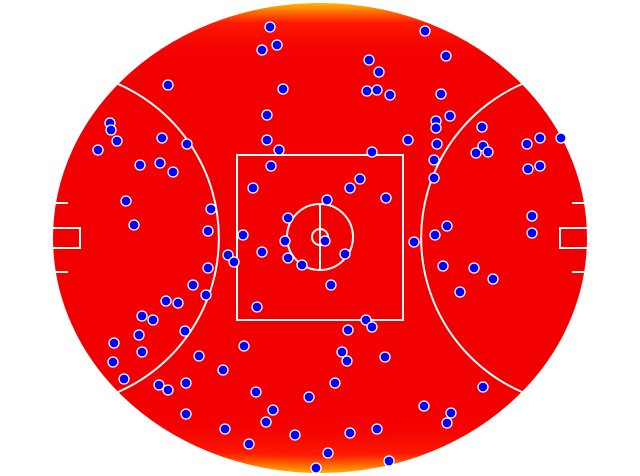  Describe the element at coordinates (573, 237) in the screenshot. I see `goal-right` at that location.